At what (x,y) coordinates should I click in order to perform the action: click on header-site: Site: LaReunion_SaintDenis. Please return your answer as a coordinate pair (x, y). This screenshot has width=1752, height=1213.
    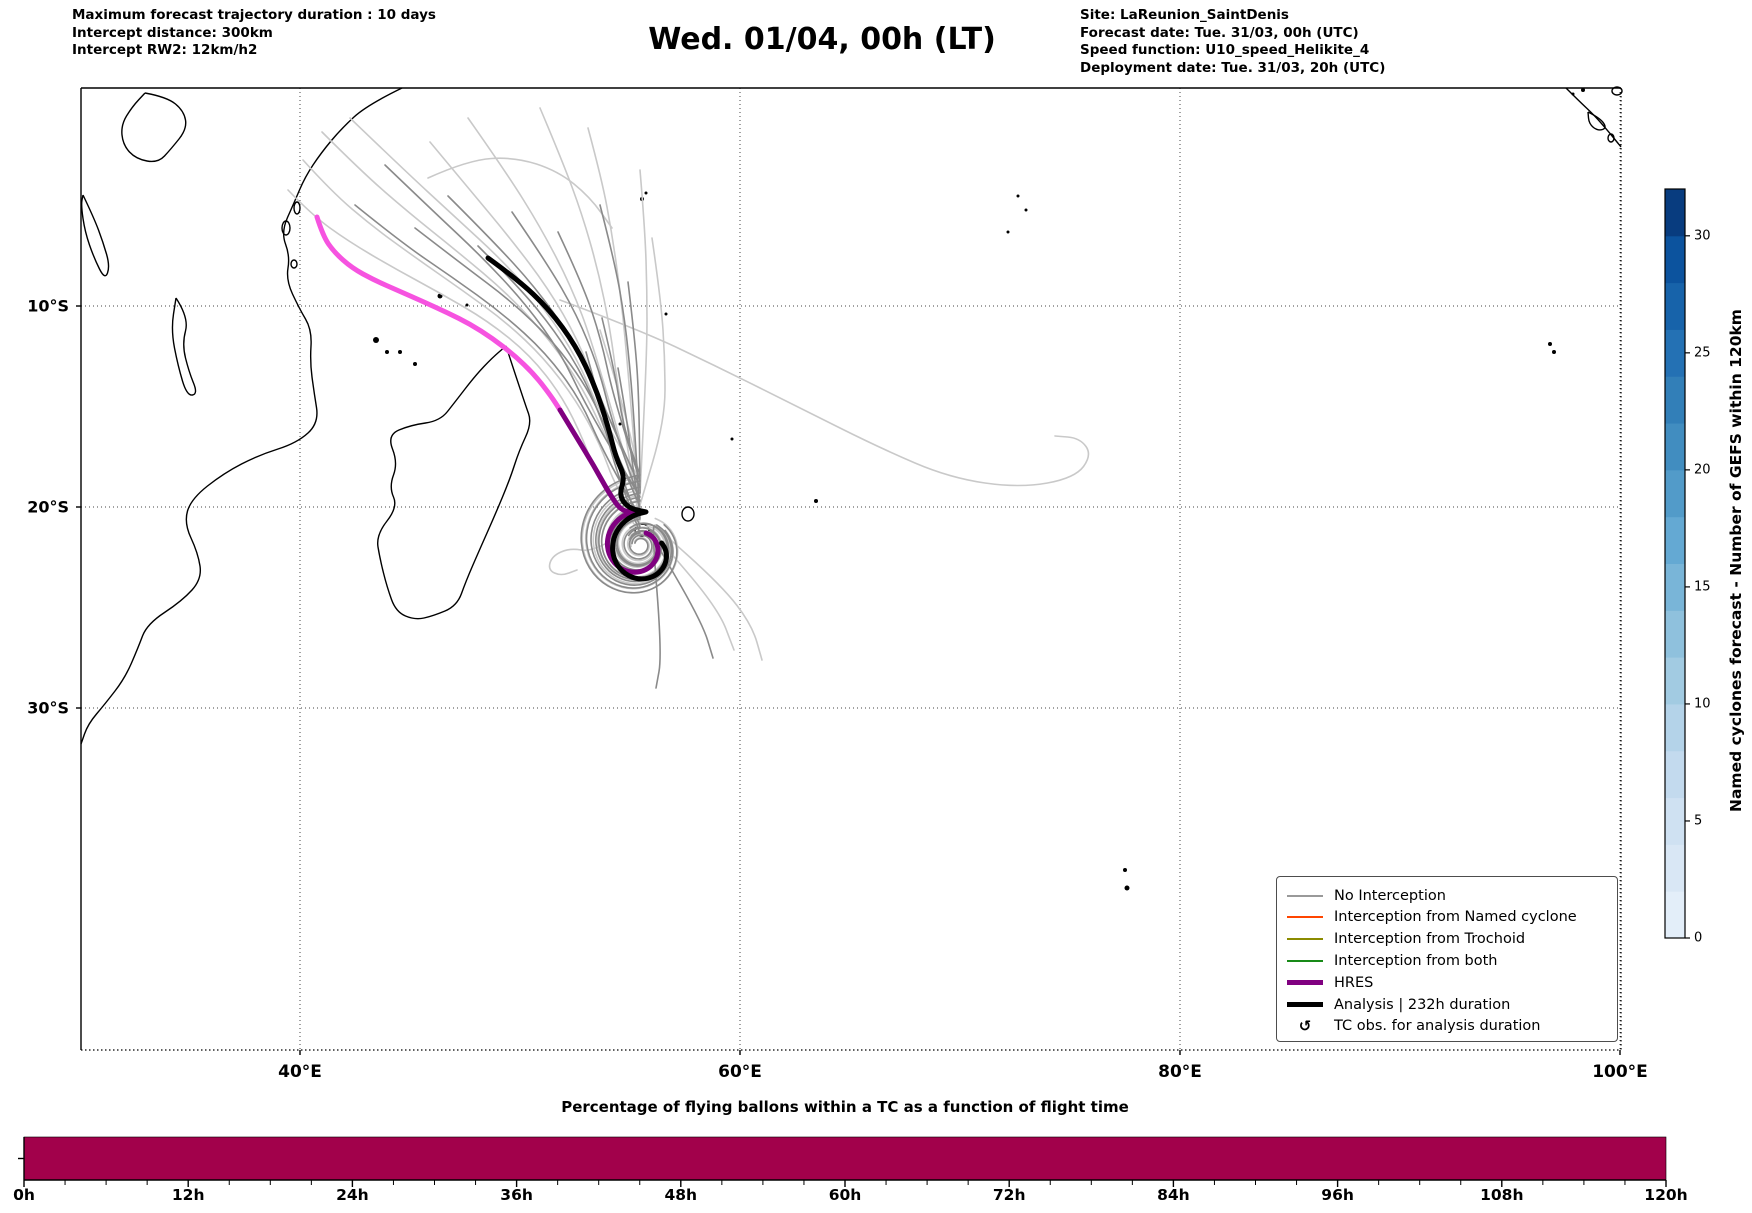
    Looking at the image, I should click on (1184, 15).